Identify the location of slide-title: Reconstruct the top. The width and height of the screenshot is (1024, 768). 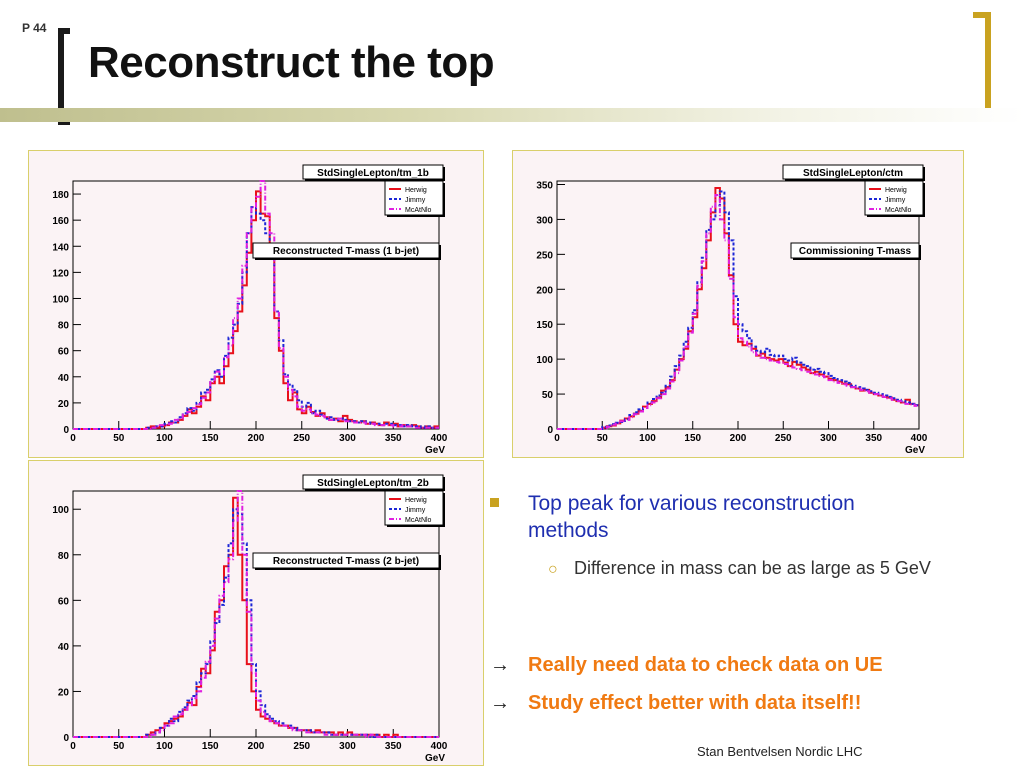
(291, 62).